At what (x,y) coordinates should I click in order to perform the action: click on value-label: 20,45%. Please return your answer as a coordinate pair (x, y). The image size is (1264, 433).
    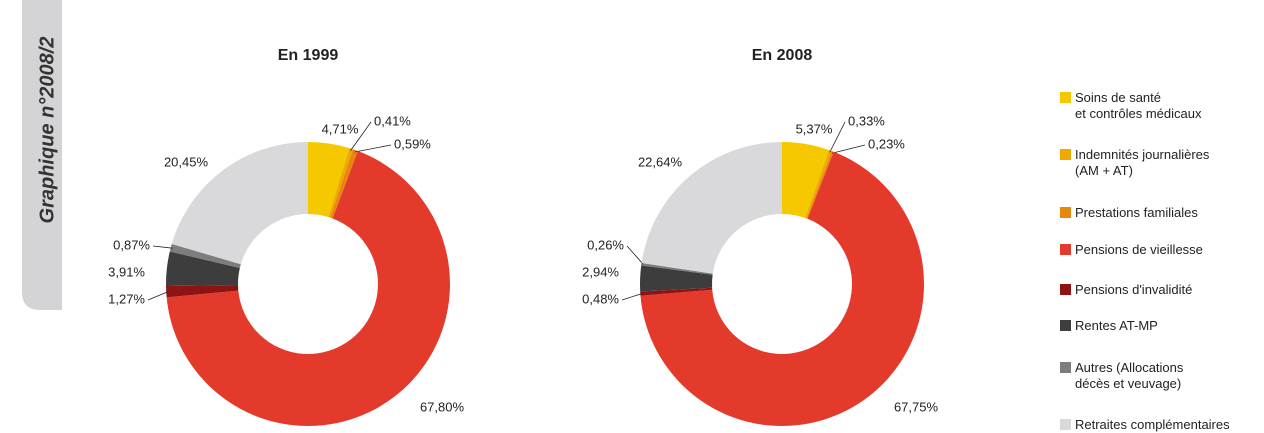
    Looking at the image, I should click on (186, 161).